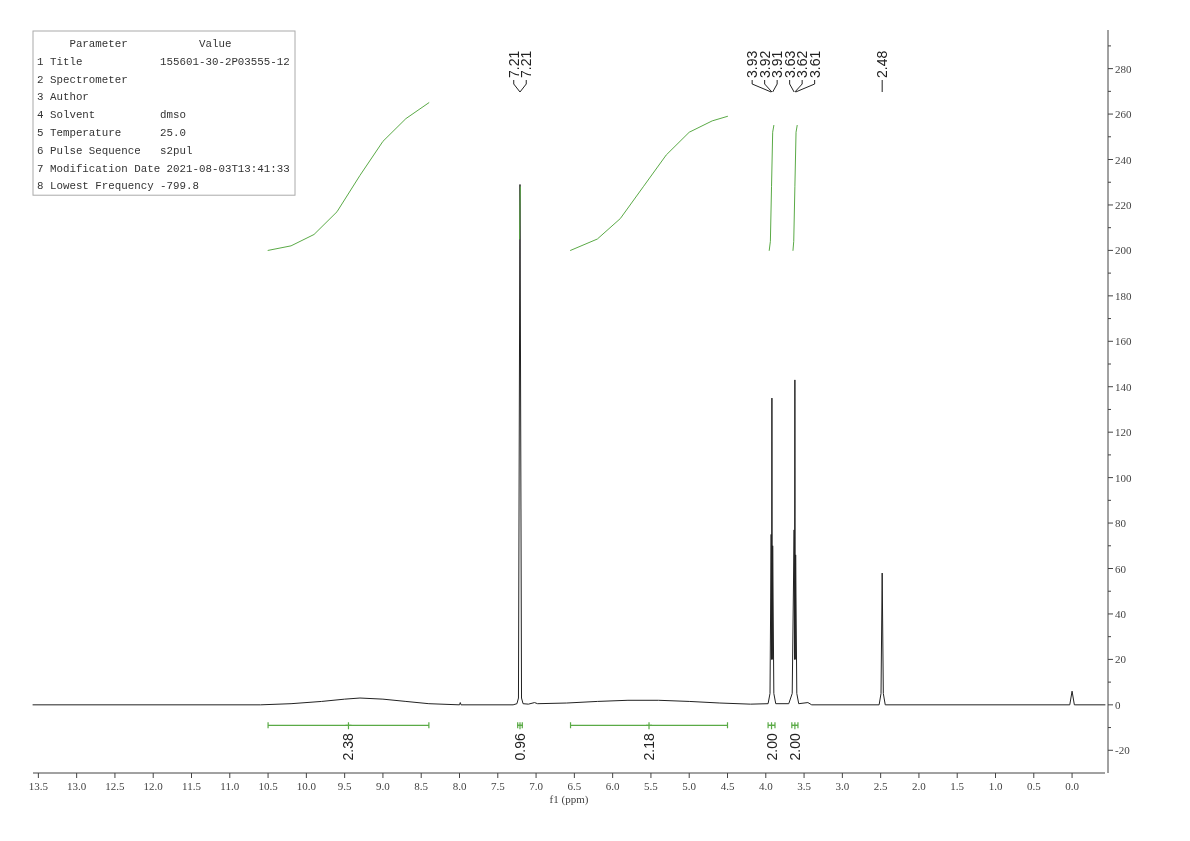 The image size is (1190, 841). What do you see at coordinates (727, 786) in the screenshot?
I see `x-tick-label: 4.5` at bounding box center [727, 786].